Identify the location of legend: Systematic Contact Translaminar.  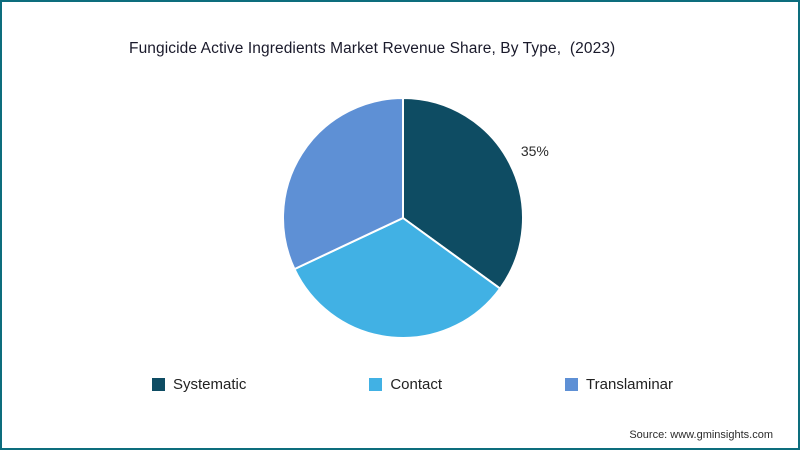
(412, 384).